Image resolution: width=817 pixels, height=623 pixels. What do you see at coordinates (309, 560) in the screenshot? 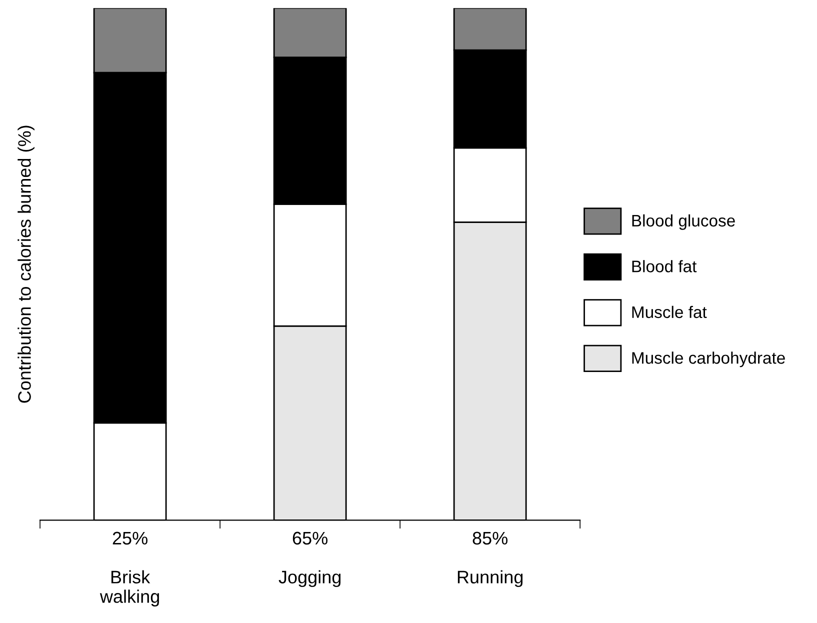
I see `category-label: 65% Jogging` at bounding box center [309, 560].